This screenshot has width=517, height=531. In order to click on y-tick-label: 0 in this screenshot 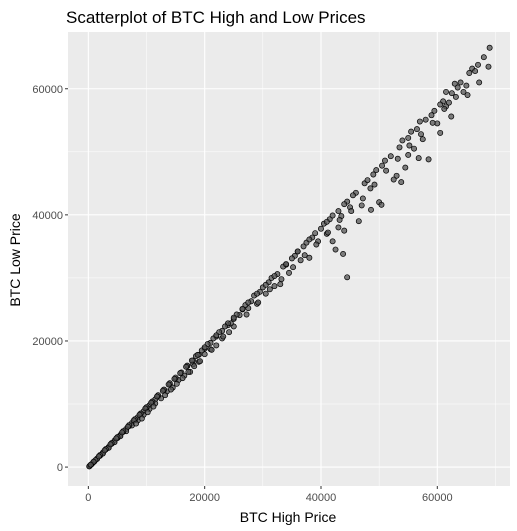, I will do `click(60, 468)`.